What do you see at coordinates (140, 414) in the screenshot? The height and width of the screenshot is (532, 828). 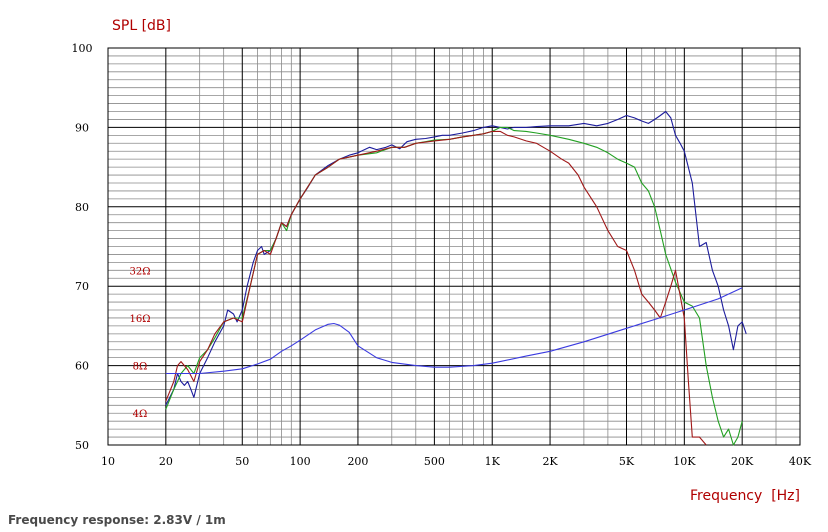 I see `impedance-marker-label: 4Ω` at bounding box center [140, 414].